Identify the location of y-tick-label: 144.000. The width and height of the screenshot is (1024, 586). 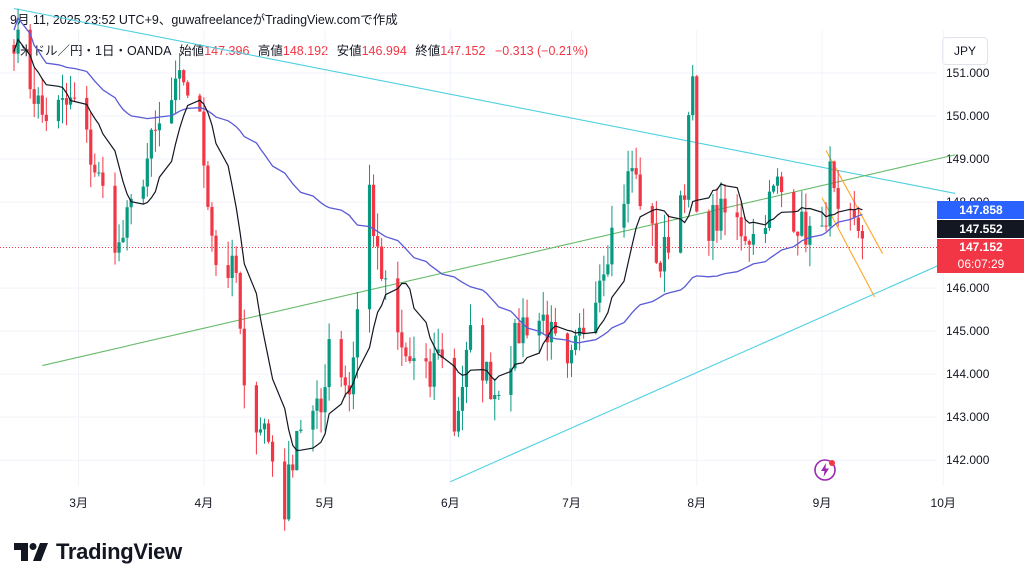
(968, 374).